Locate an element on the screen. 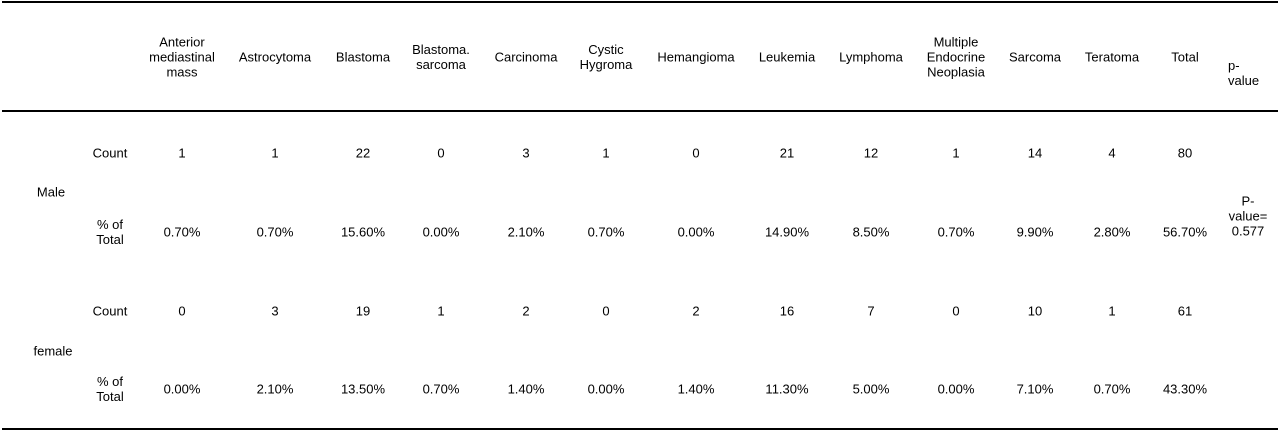 Image resolution: width=1280 pixels, height=433 pixels. table-cell: 10 is located at coordinates (1035, 311).